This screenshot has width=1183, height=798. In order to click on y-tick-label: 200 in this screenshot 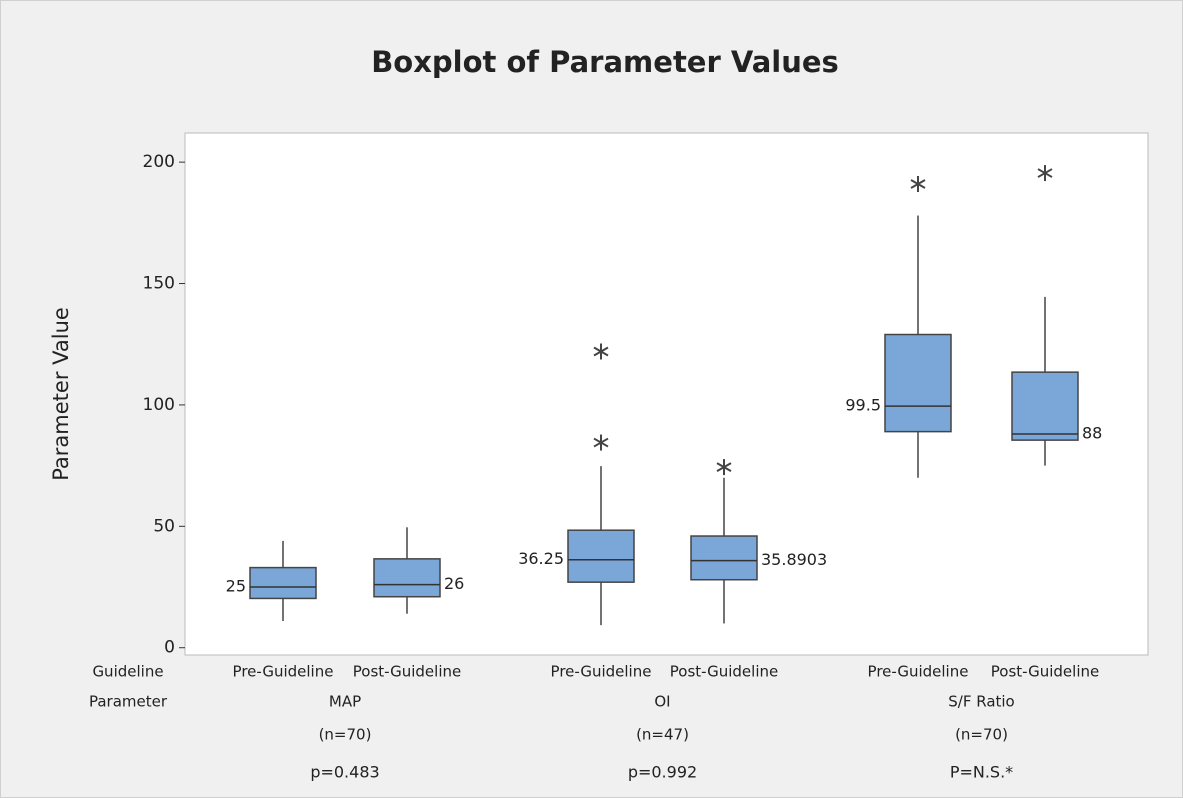, I will do `click(159, 162)`.